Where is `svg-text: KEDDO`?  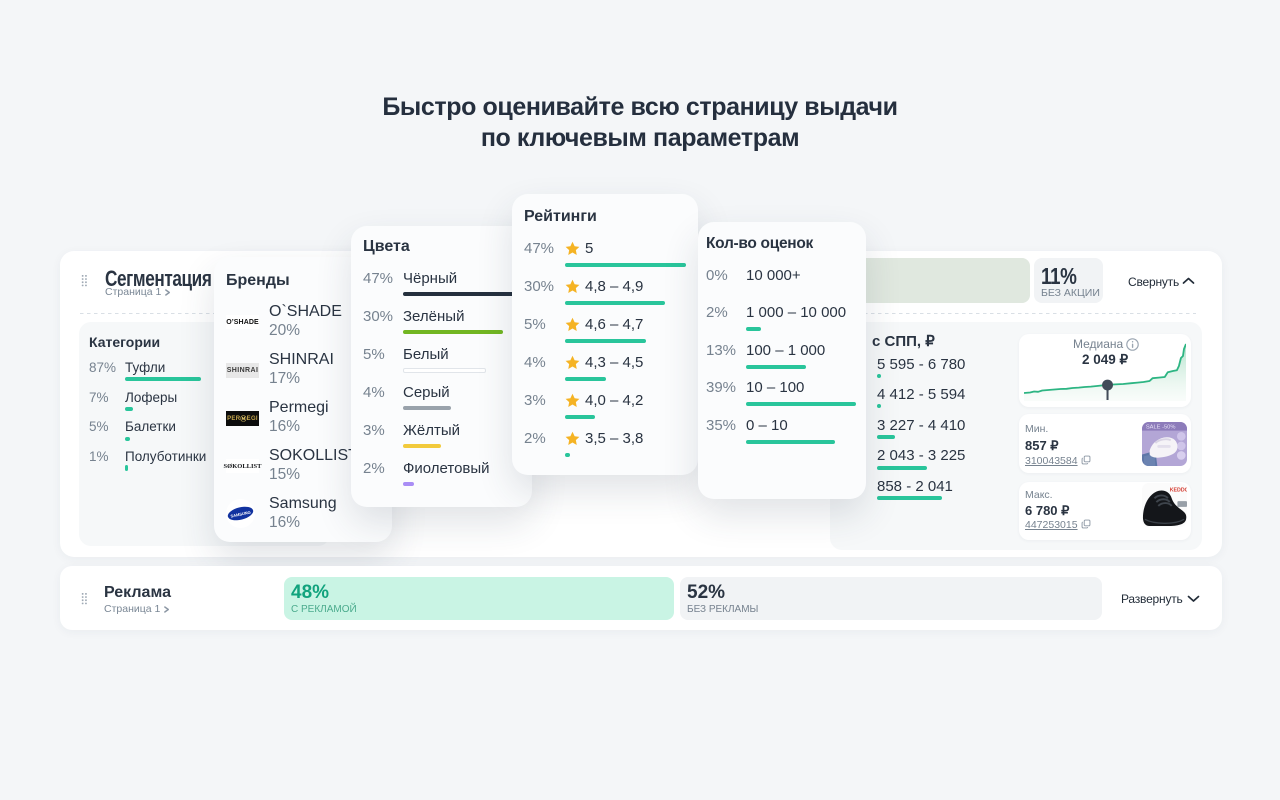
svg-text: KEDDO is located at coordinates (1177, 491).